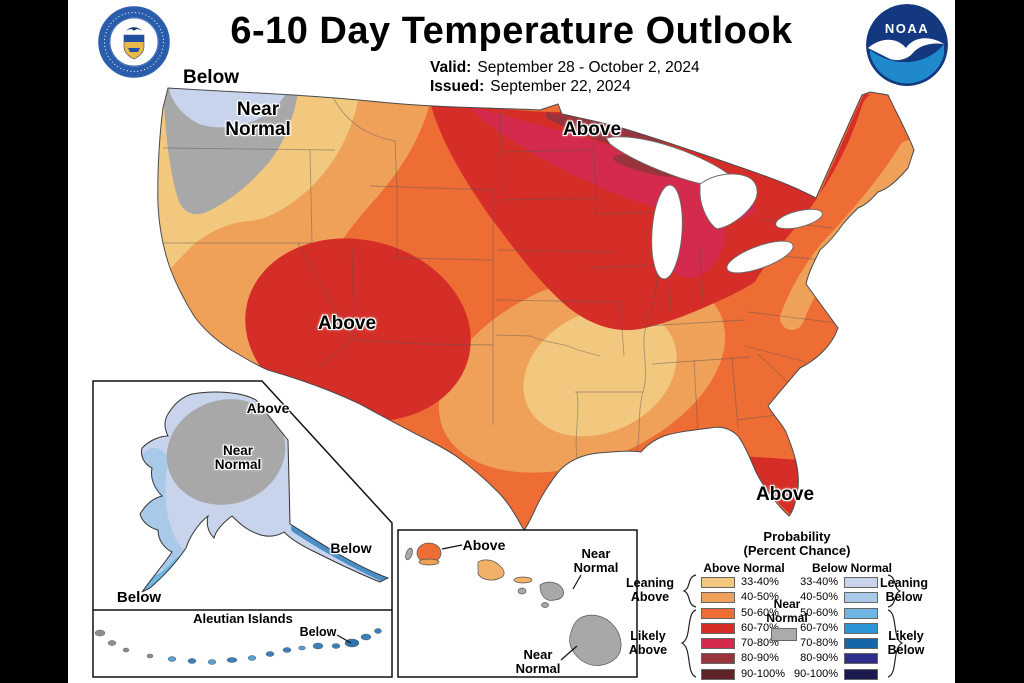 This screenshot has height=683, width=1024. I want to click on legend-braces, so click(792, 626).